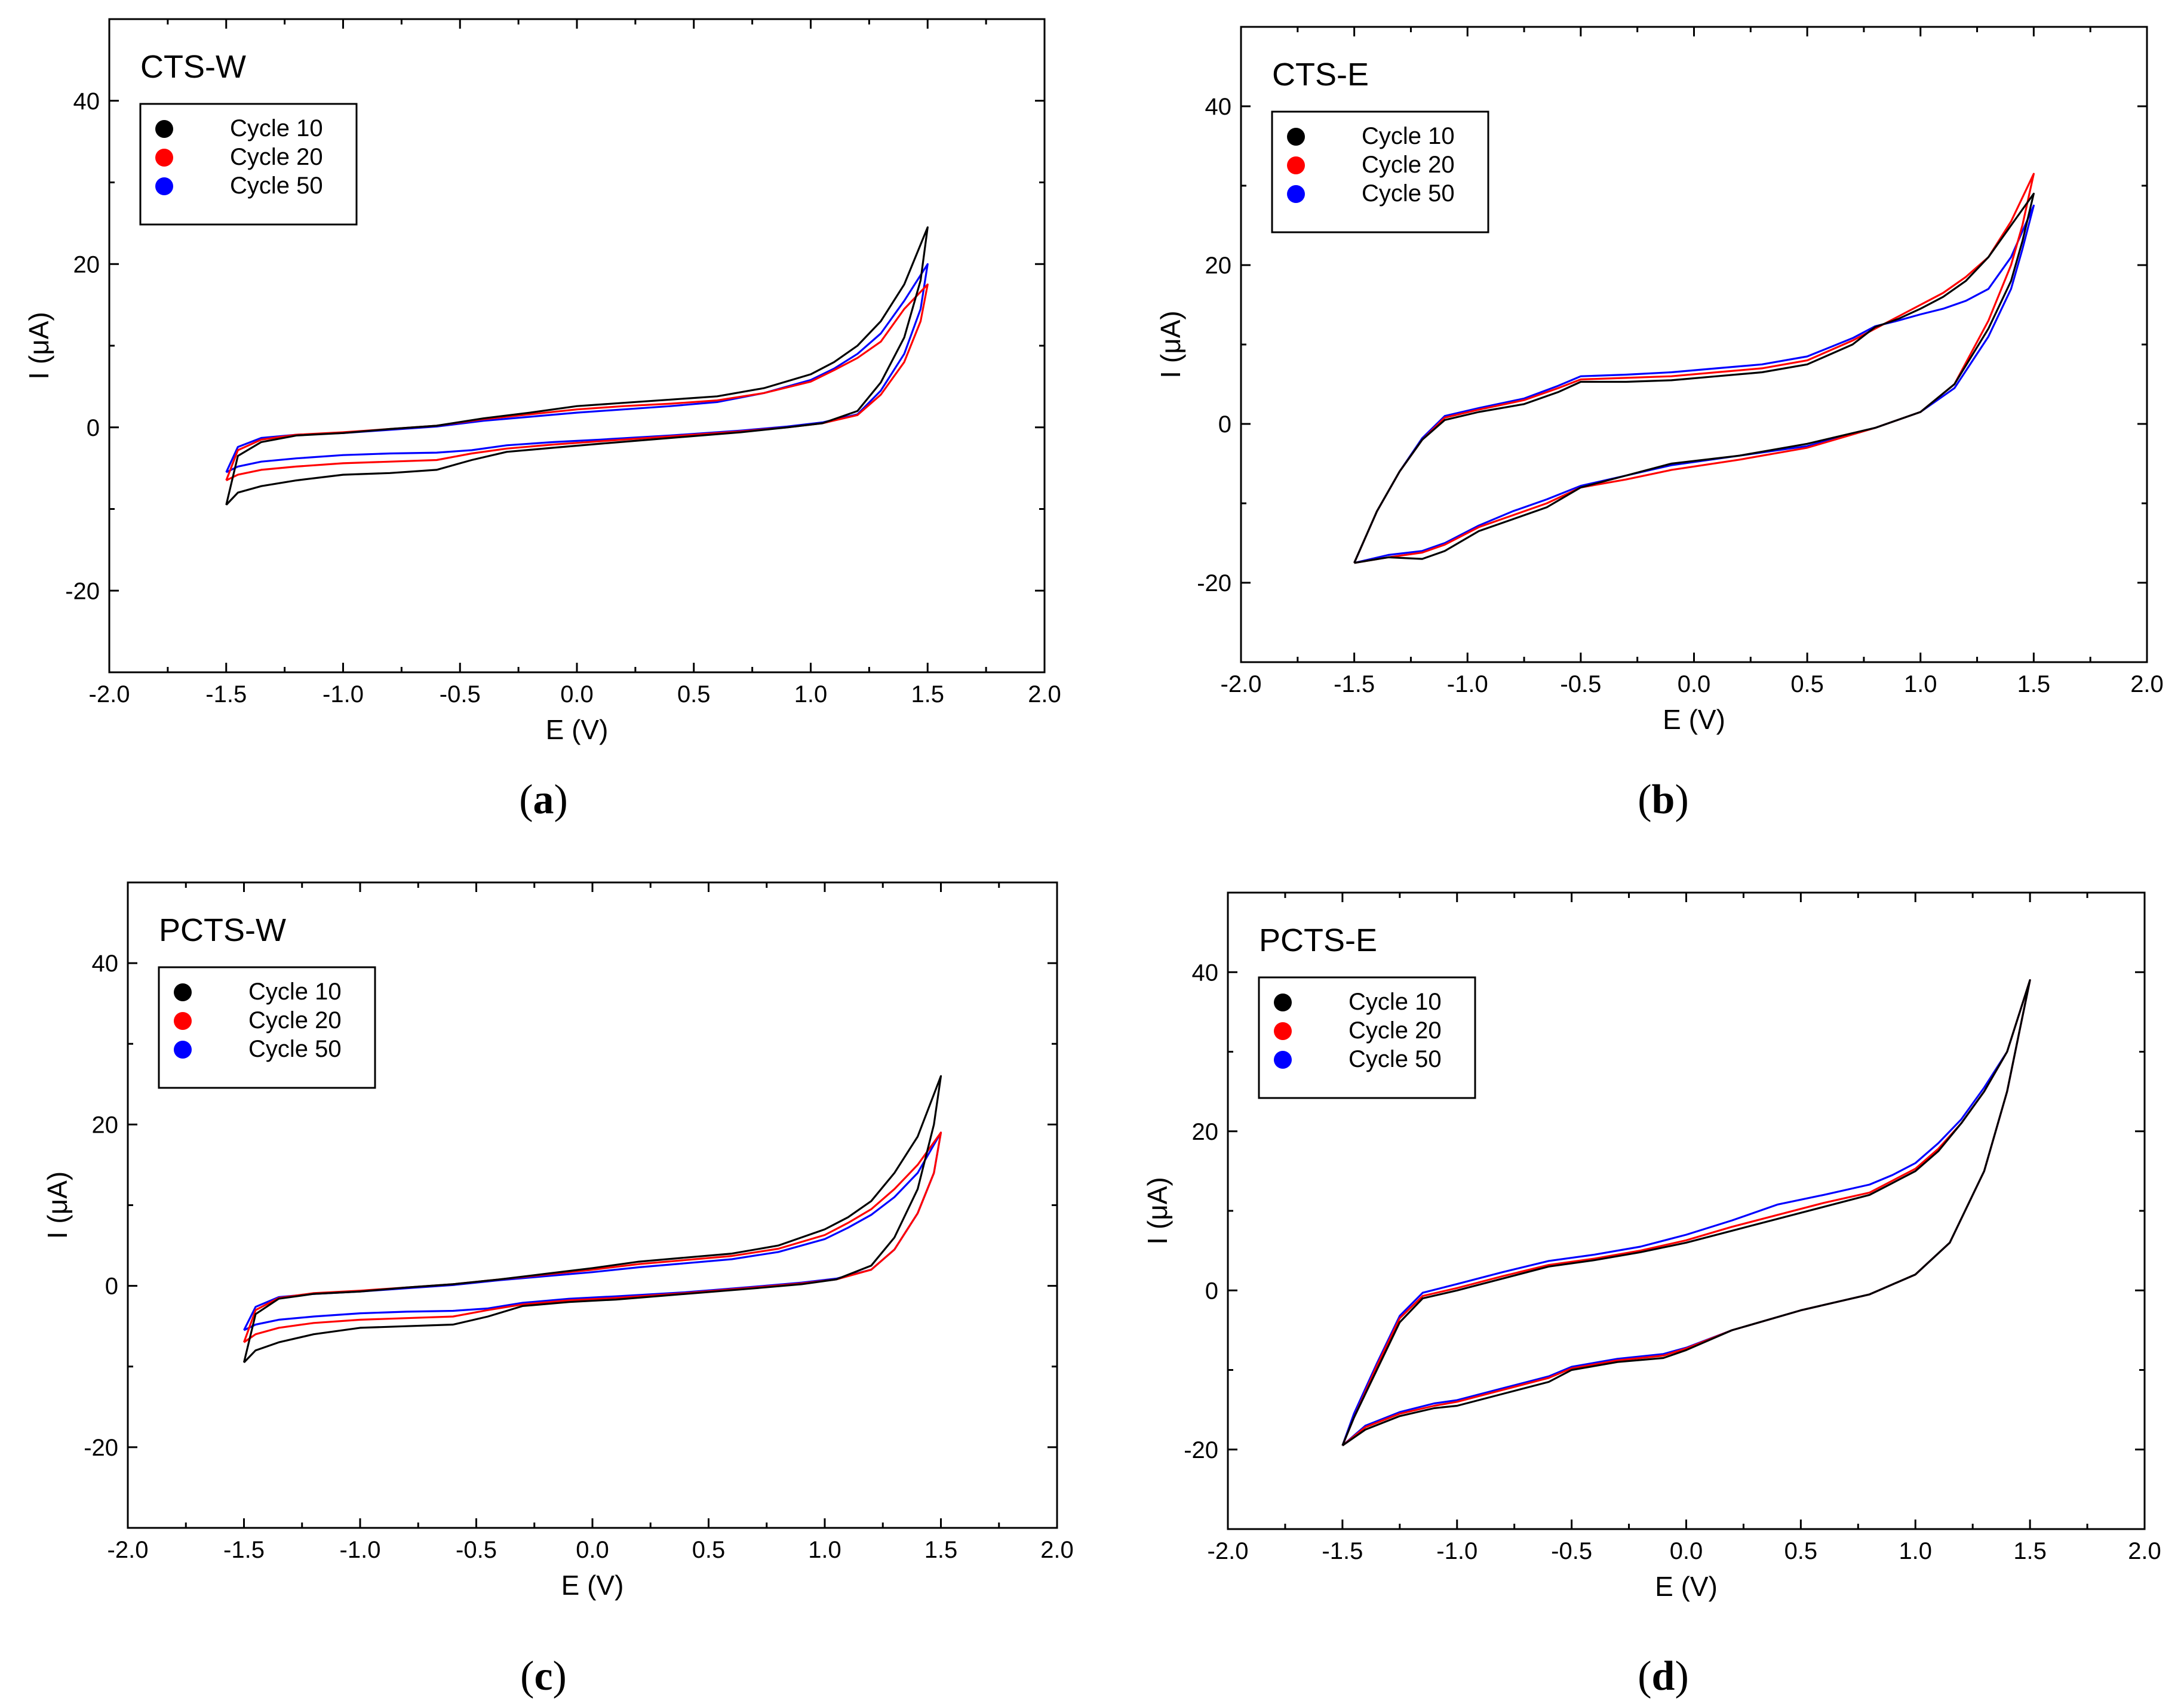  What do you see at coordinates (1318, 940) in the screenshot?
I see `panel-title: PCTS-E` at bounding box center [1318, 940].